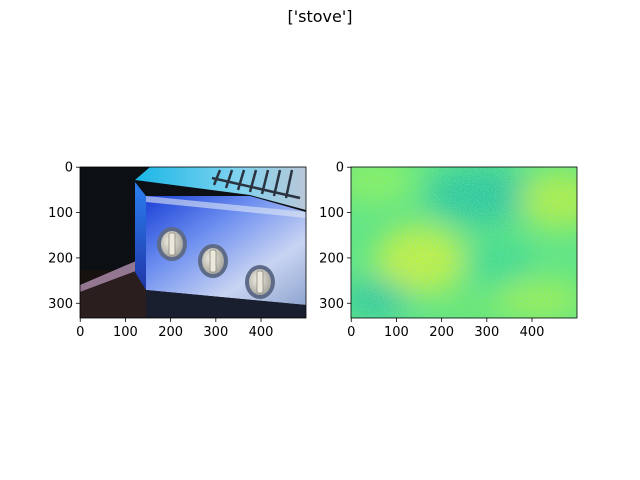 The image size is (640, 480). I want to click on figure-title: ['stove'], so click(320, 16).